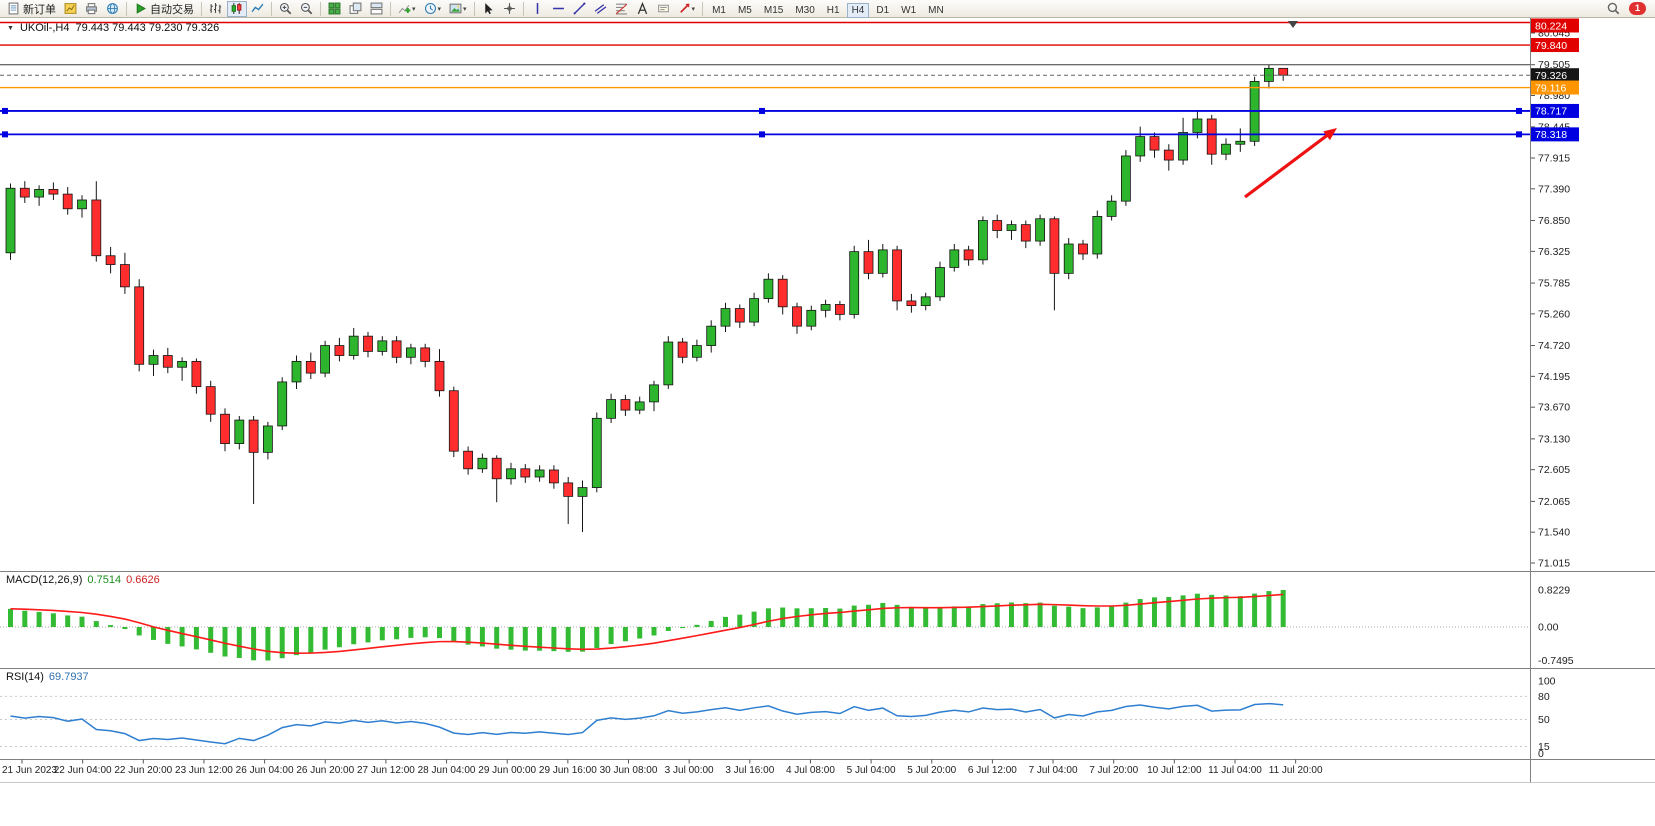 This screenshot has width=1655, height=826. I want to click on trendline-tool-button, so click(579, 9).